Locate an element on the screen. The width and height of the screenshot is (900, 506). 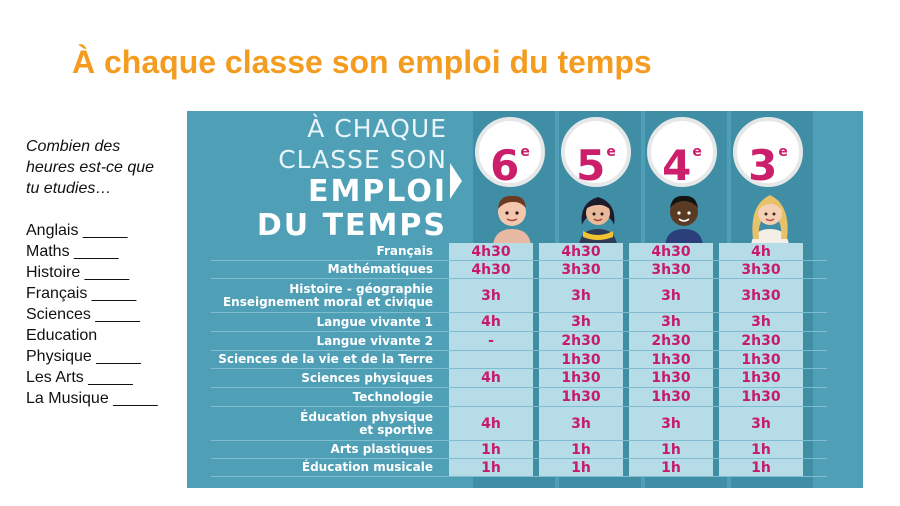
timetable-row: Mathématiques 4h30 3h30 3h30 3h30 is located at coordinates (519, 270).